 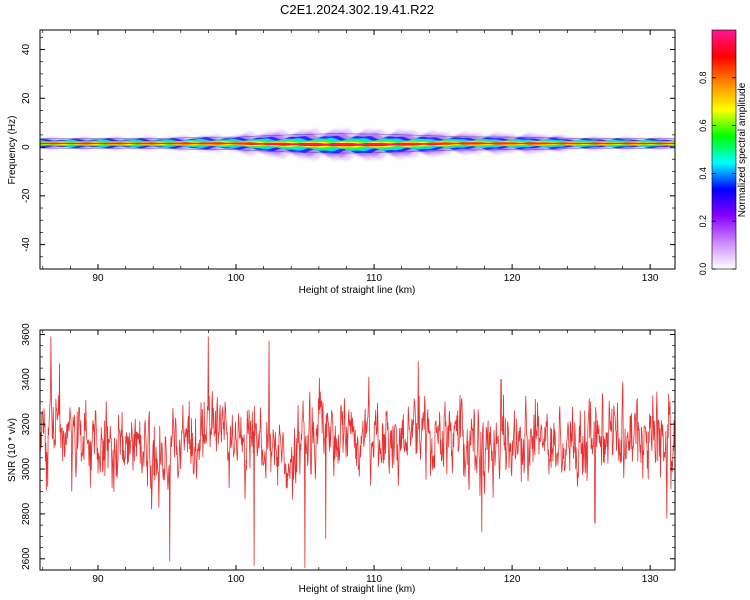 I want to click on colorbar-tick-label: 0.2, so click(x=703, y=221).